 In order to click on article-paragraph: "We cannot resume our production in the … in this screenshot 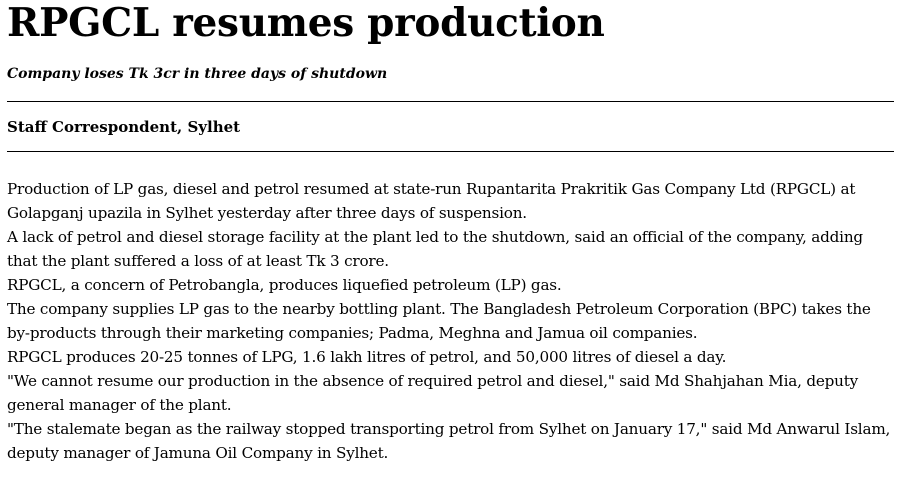, I will do `click(433, 393)`.